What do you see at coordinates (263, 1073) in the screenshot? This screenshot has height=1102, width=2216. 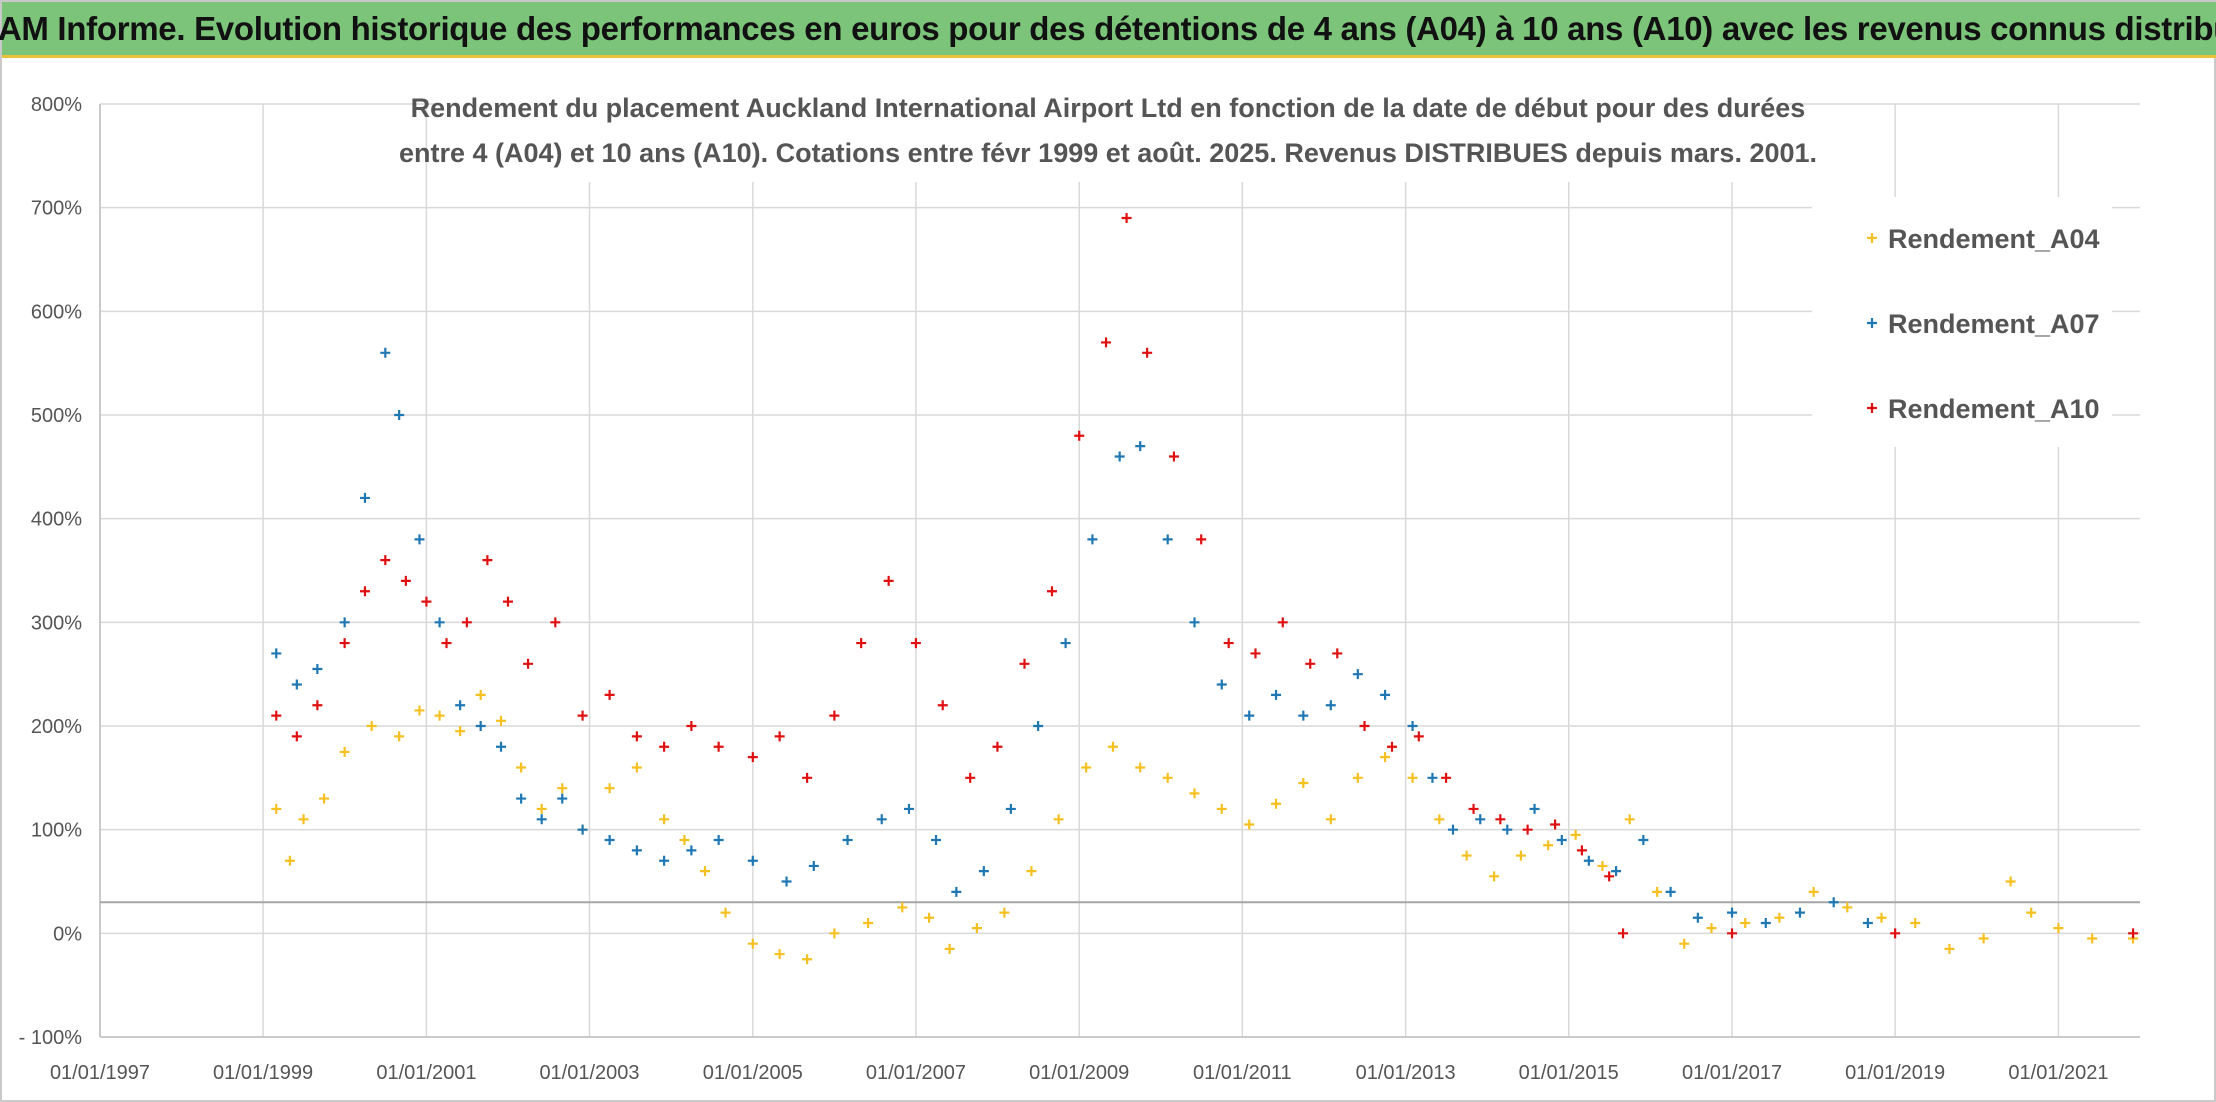 I see `x-tick-label: 01/01/1999` at bounding box center [263, 1073].